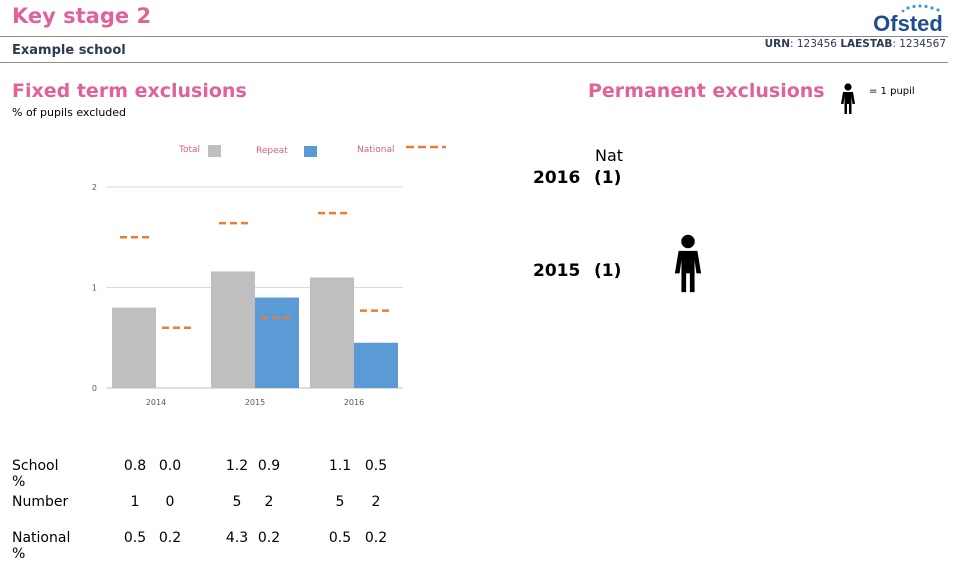 The height and width of the screenshot is (562, 960). I want to click on bar-total-2014, so click(134, 347).